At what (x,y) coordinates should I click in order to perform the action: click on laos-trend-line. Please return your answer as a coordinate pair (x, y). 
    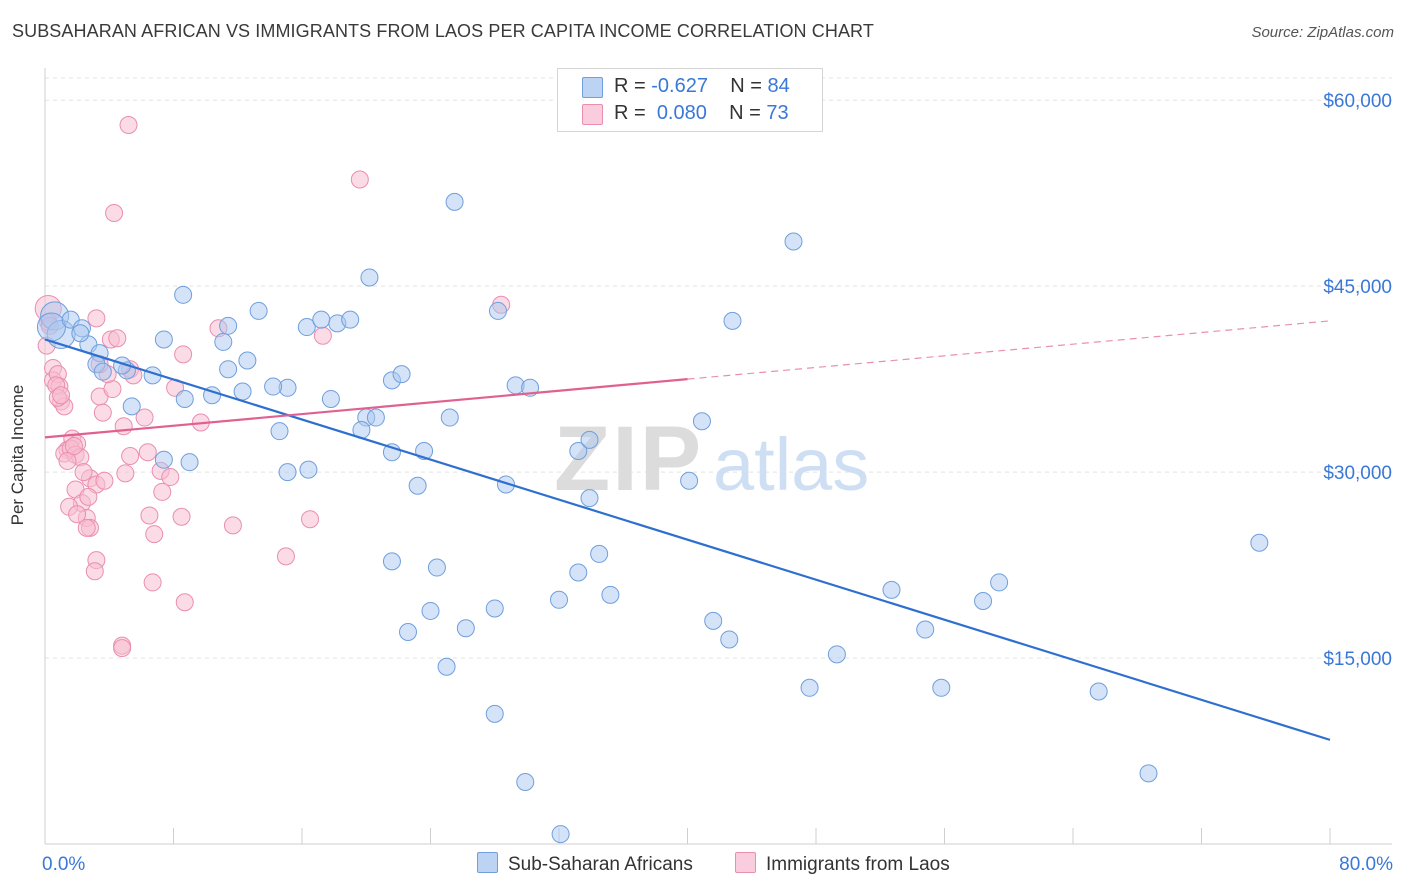
    Looking at the image, I should click on (366, 408).